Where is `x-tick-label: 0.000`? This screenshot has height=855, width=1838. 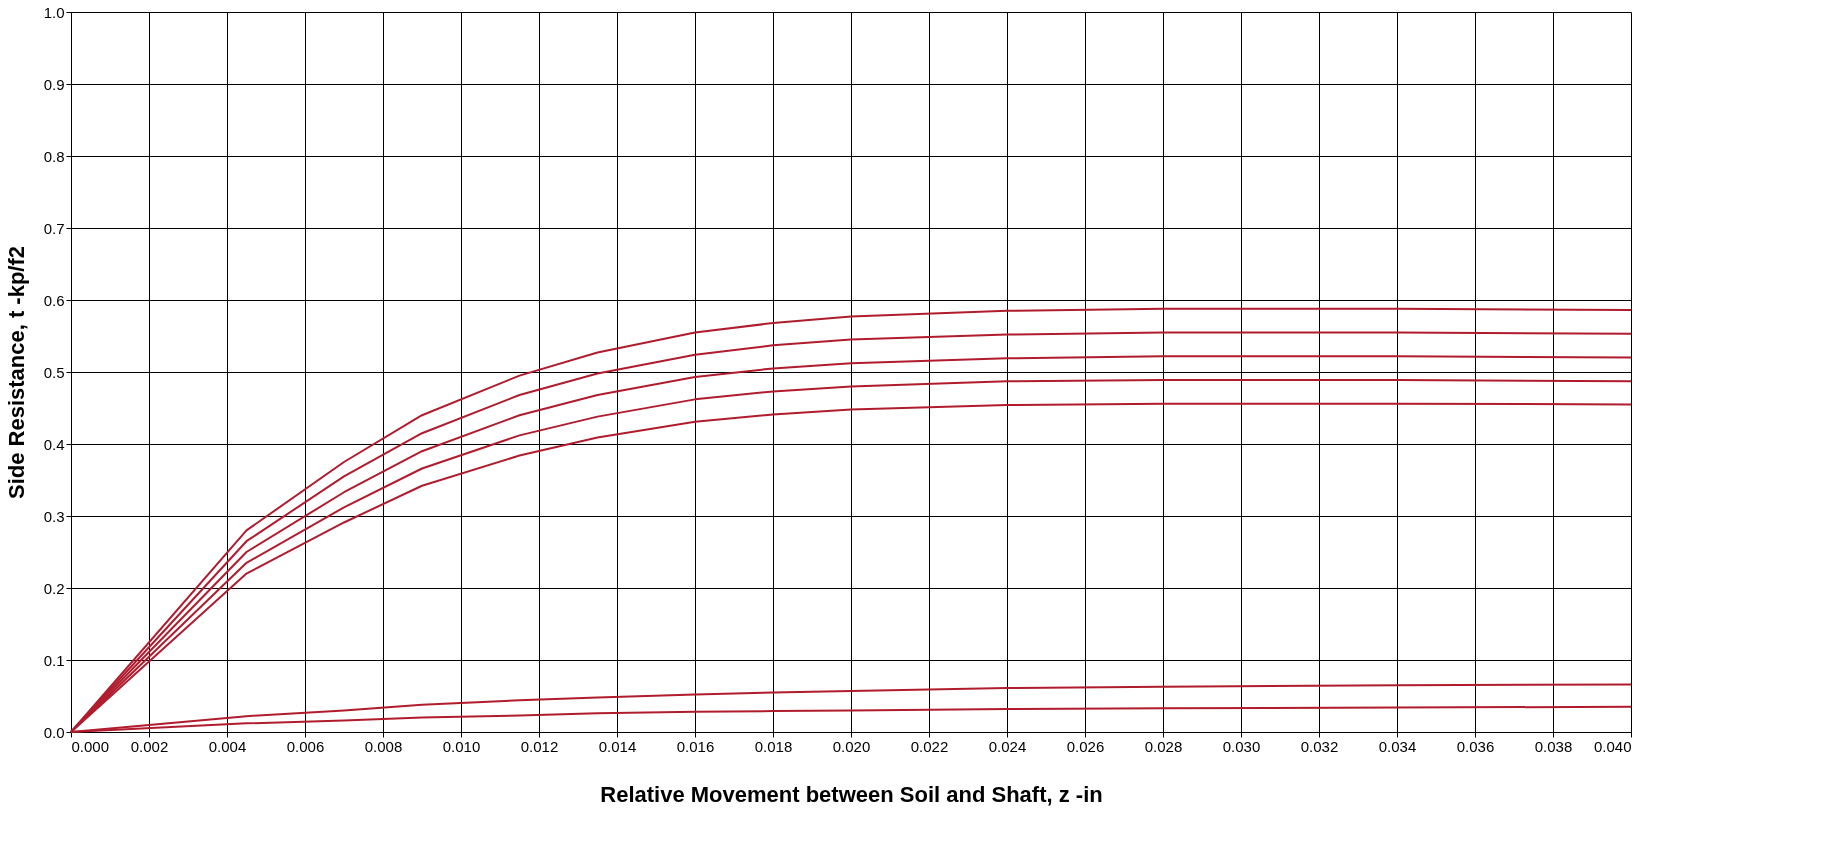
x-tick-label: 0.000 is located at coordinates (90, 746).